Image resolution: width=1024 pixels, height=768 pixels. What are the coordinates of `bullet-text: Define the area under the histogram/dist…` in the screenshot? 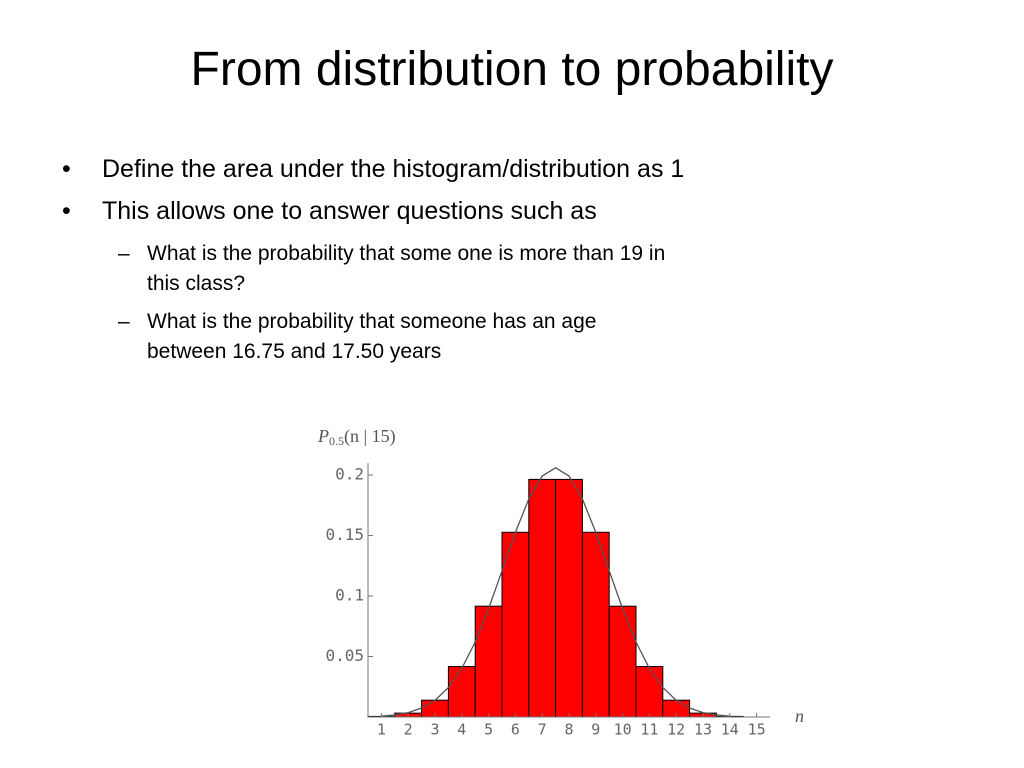 It's located at (393, 169).